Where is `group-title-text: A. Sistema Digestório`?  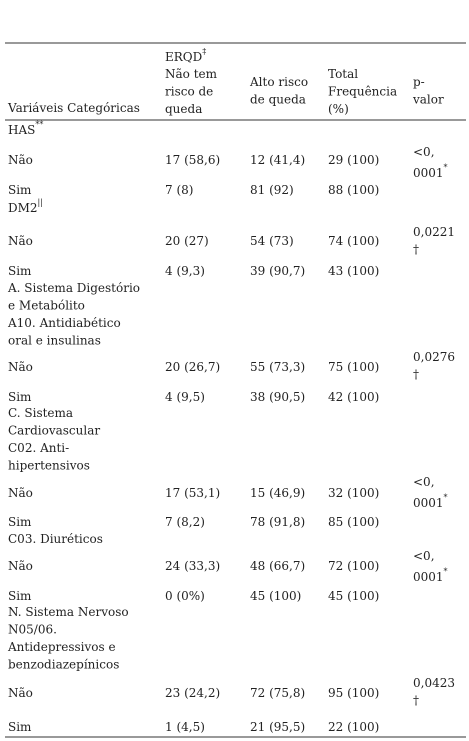
group-title-text: A. Sistema Digestório is located at coordinates (73, 288).